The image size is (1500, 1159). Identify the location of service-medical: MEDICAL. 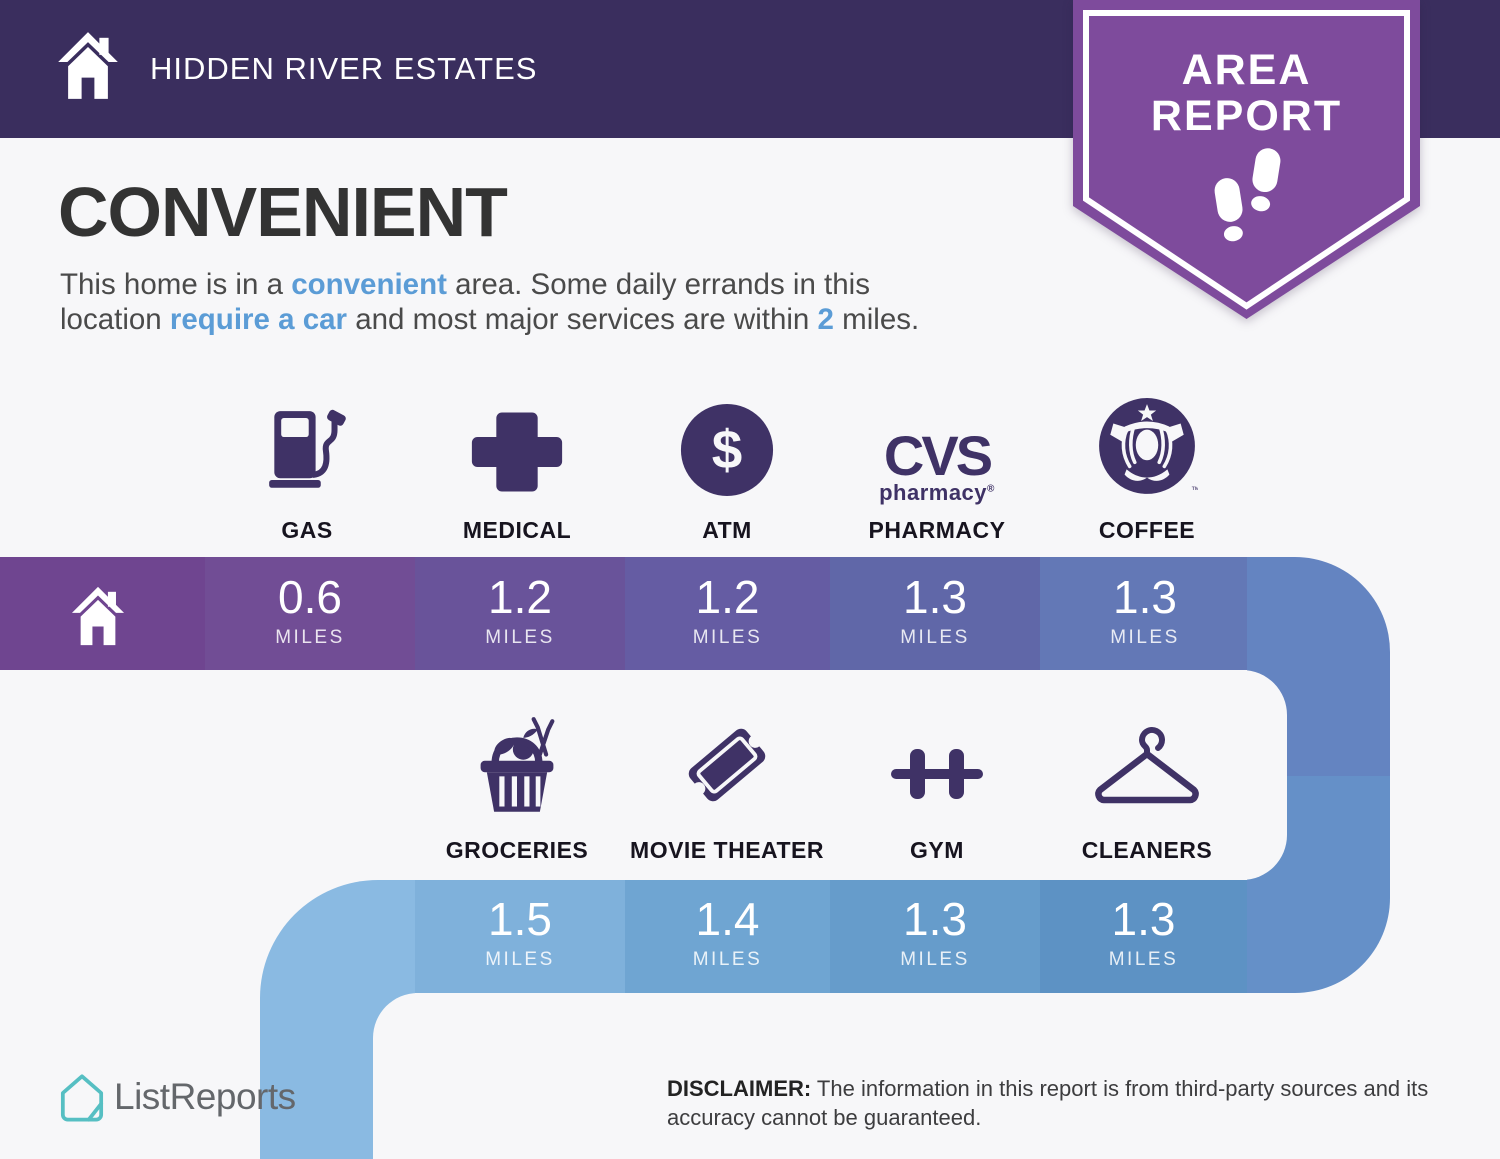
(517, 470).